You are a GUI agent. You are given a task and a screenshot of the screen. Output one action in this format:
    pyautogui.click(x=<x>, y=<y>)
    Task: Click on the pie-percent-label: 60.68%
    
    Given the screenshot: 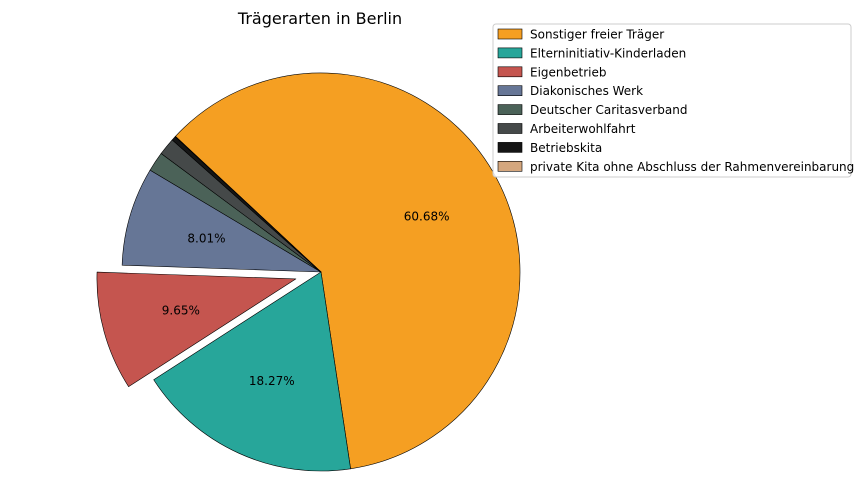 What is the action you would take?
    pyautogui.click(x=427, y=216)
    